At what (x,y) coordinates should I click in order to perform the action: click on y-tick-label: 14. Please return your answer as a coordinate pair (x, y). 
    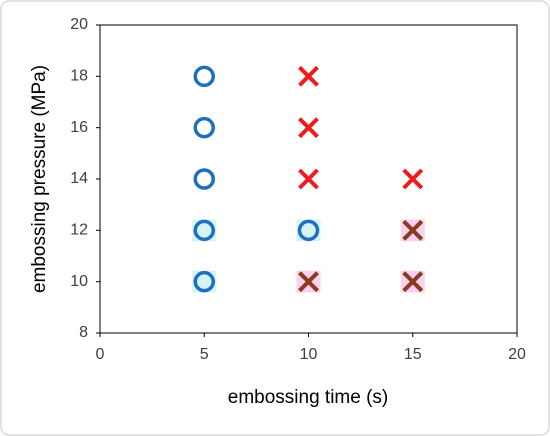
    Looking at the image, I should click on (79, 178).